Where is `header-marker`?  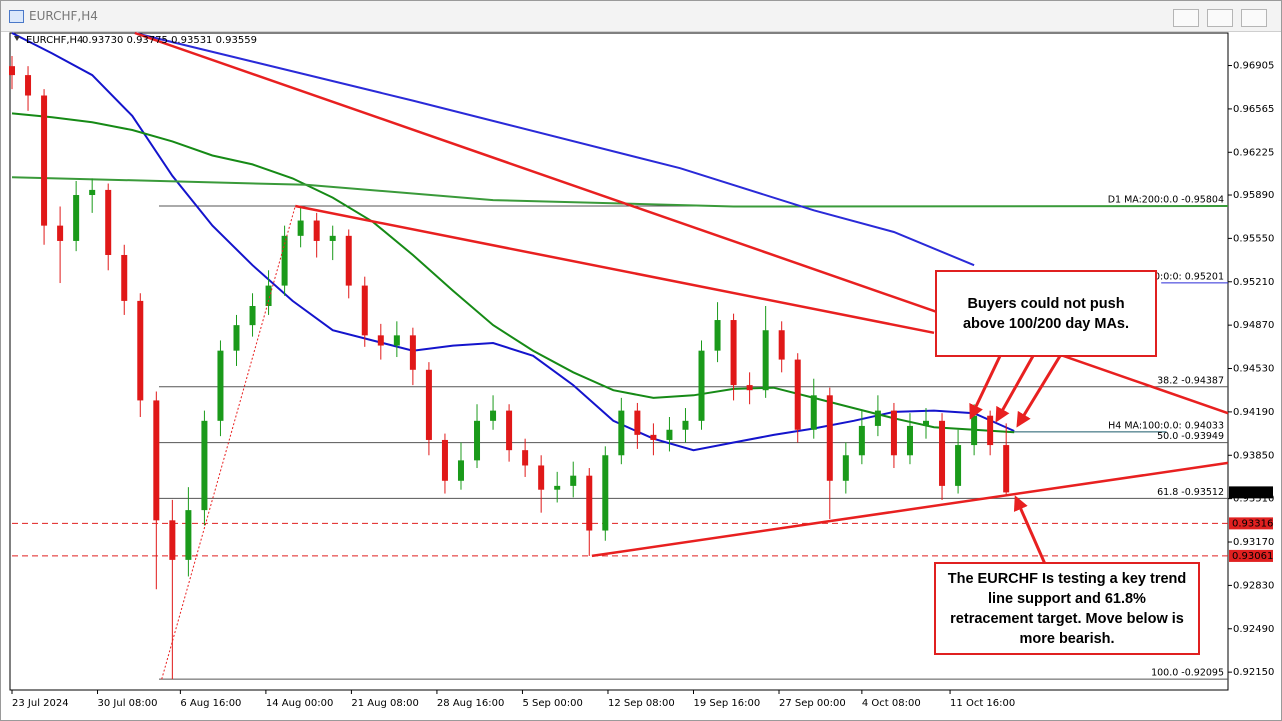 header-marker is located at coordinates (17, 38).